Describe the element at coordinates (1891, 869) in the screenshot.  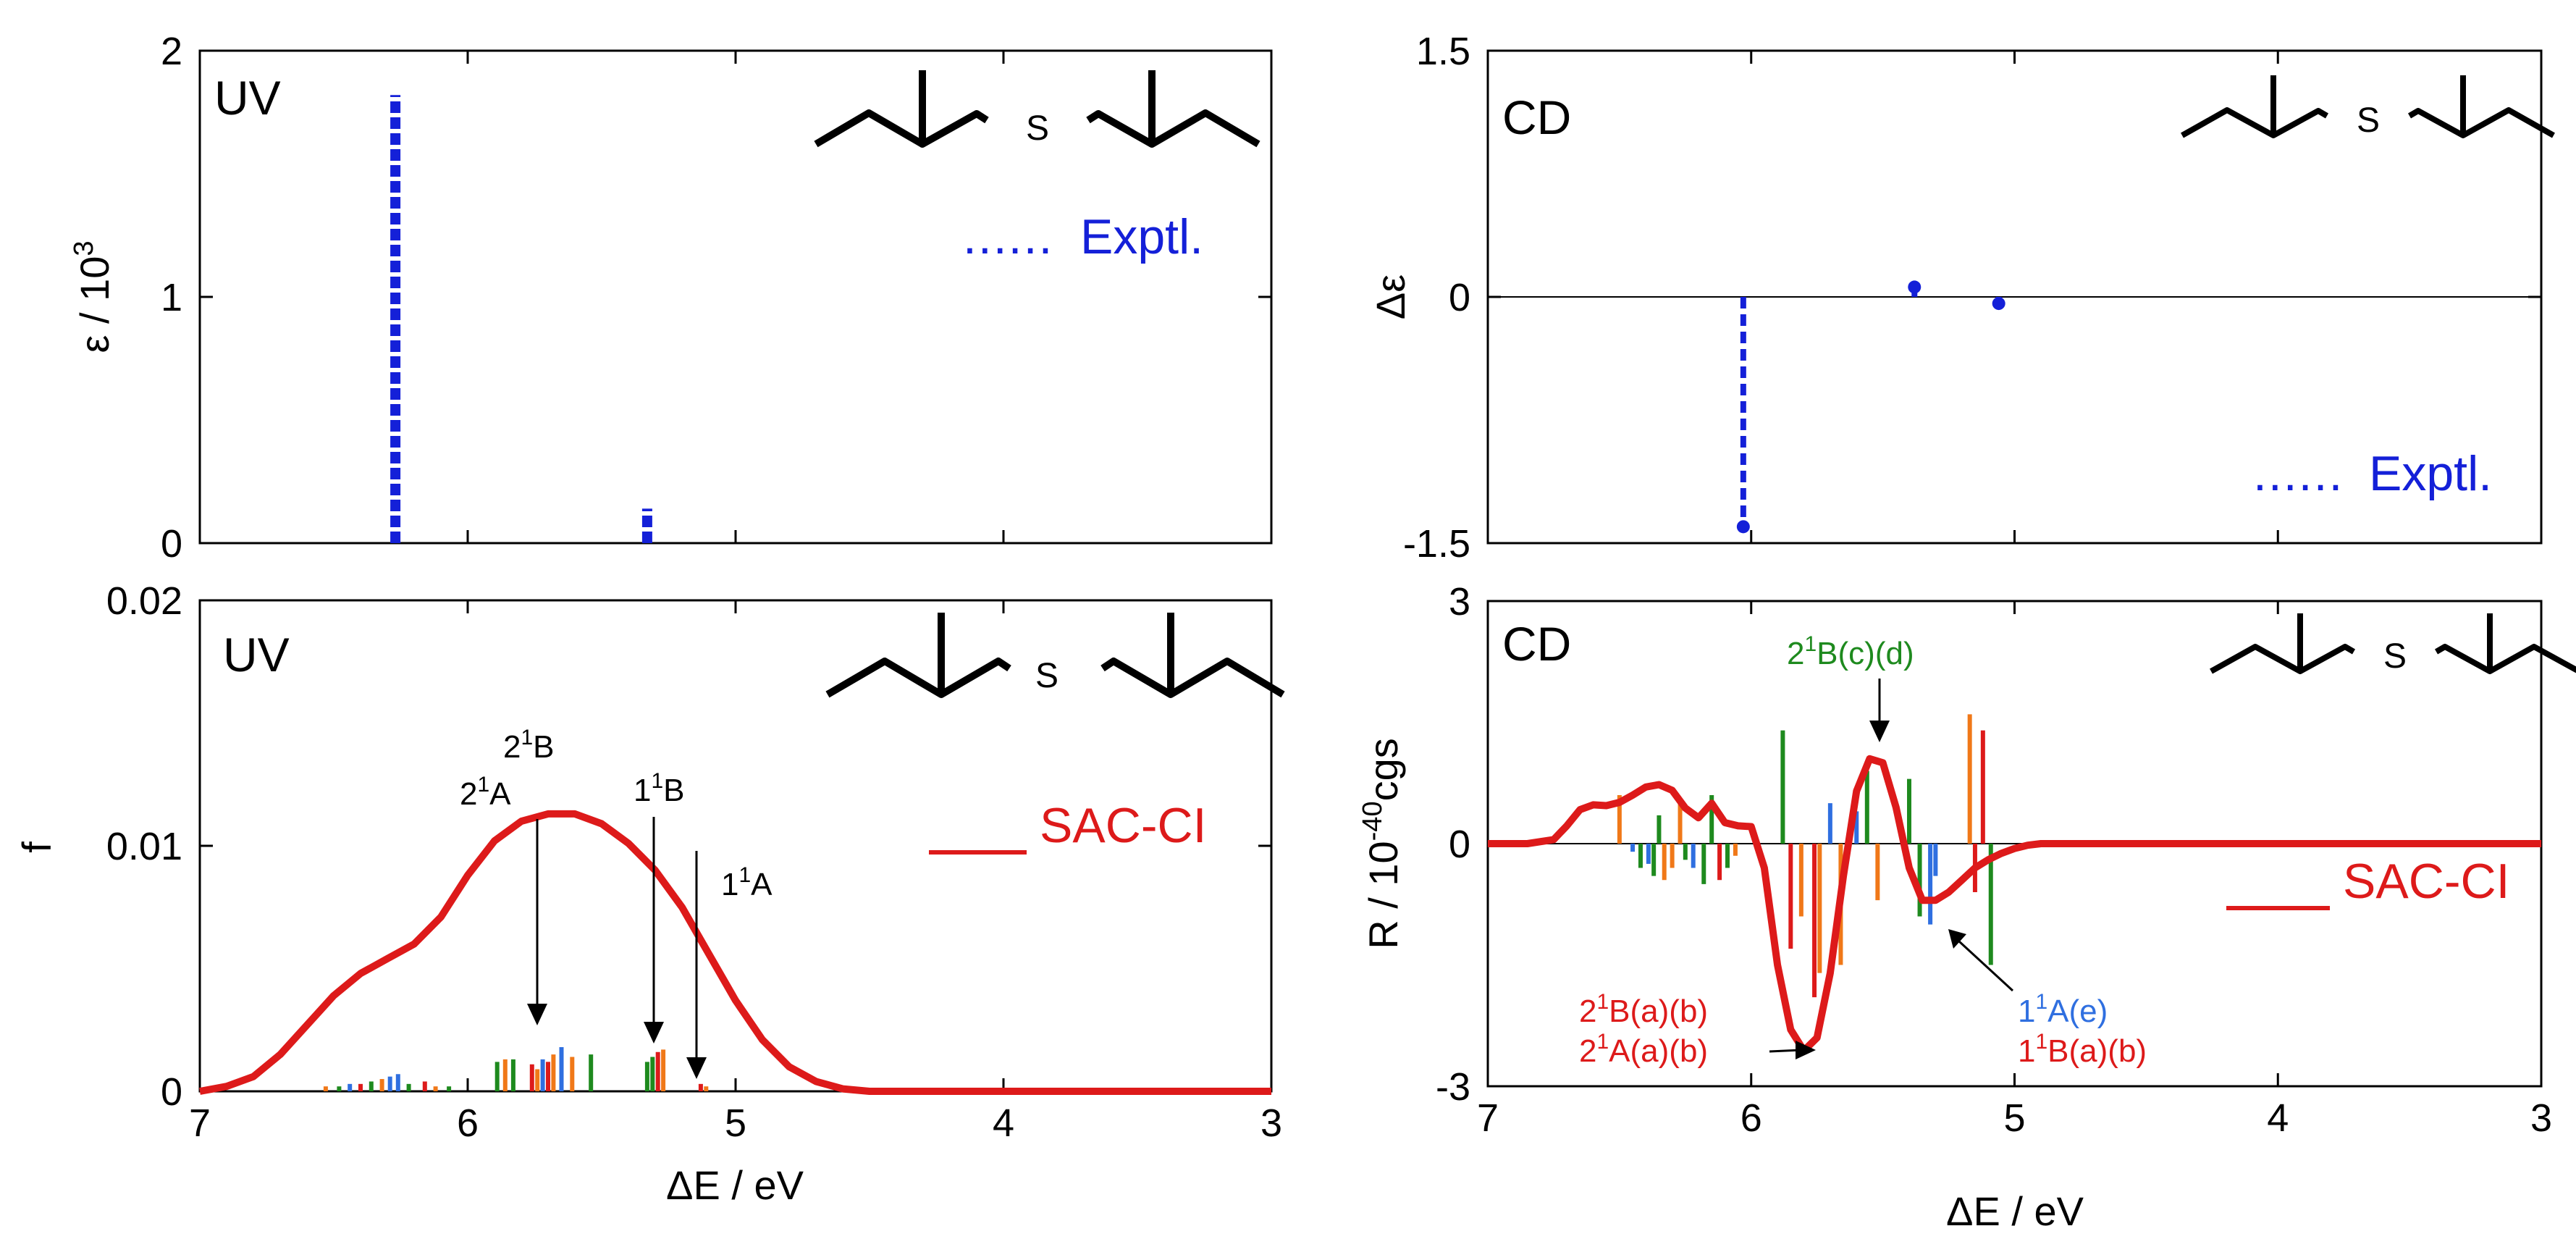
I see `cd-annot-arrows` at that location.